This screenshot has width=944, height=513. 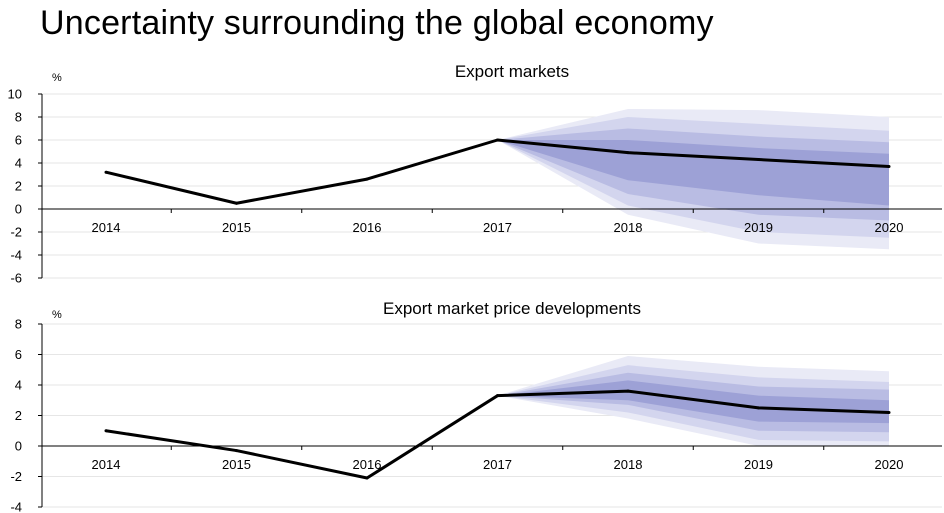 What do you see at coordinates (512, 308) in the screenshot?
I see `chart-title: Export market price developments` at bounding box center [512, 308].